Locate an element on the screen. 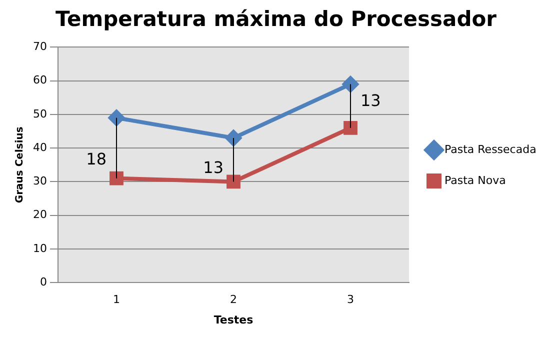 Image resolution: width=552 pixels, height=339 pixels. y-tick-label: 50 is located at coordinates (39, 113).